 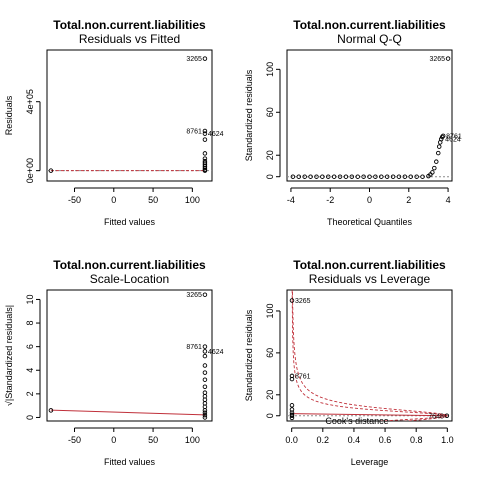 What do you see at coordinates (370, 222) in the screenshot?
I see `x-axis-label: Theoretical Quantiles` at bounding box center [370, 222].